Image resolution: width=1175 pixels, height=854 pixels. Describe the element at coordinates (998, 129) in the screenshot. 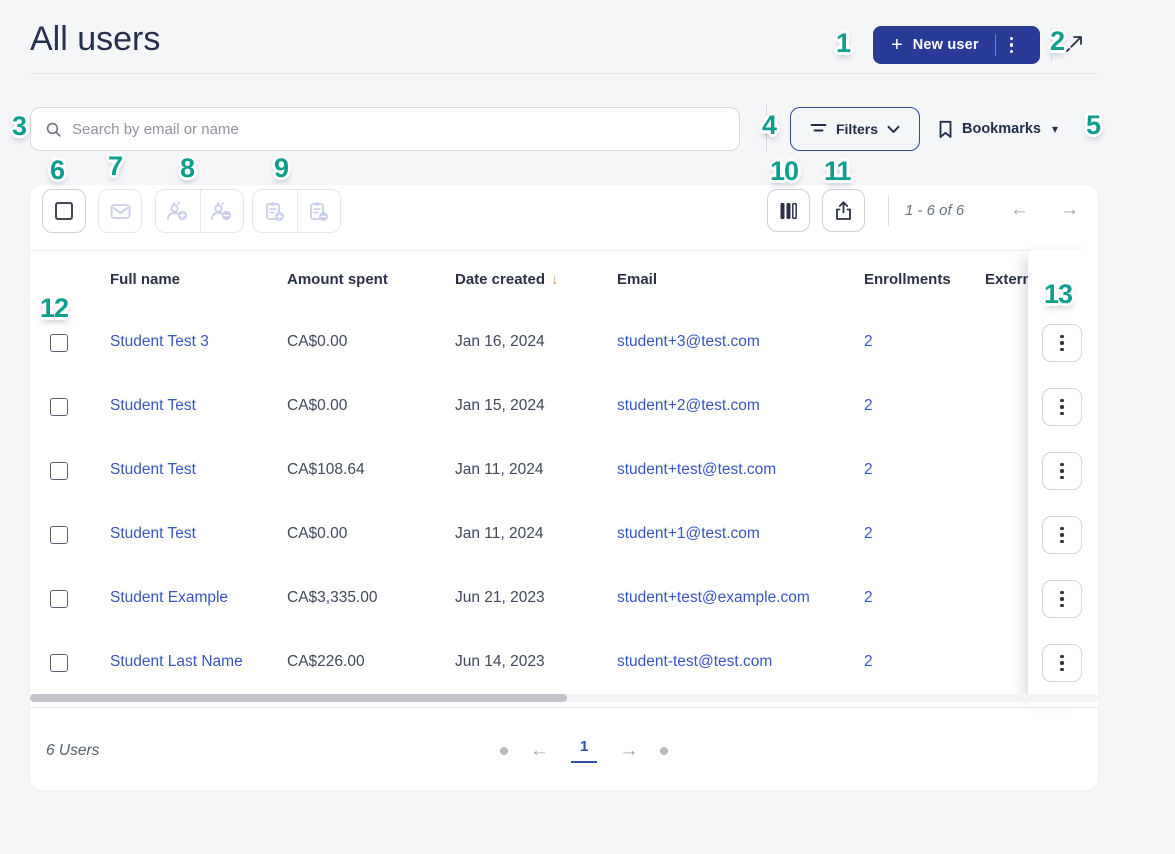

I see `bookmarks-button: Bookmarks ▾` at that location.